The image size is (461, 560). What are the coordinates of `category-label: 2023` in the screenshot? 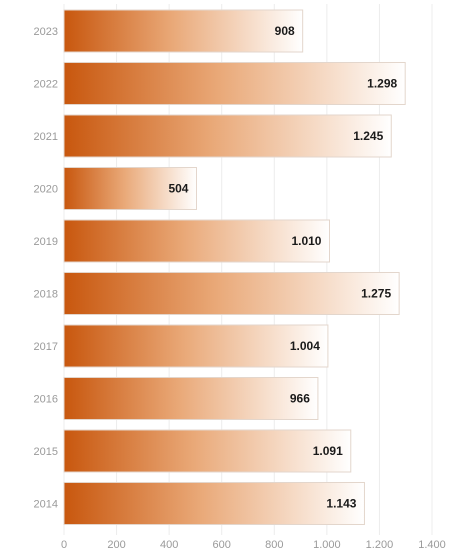 It's located at (46, 32).